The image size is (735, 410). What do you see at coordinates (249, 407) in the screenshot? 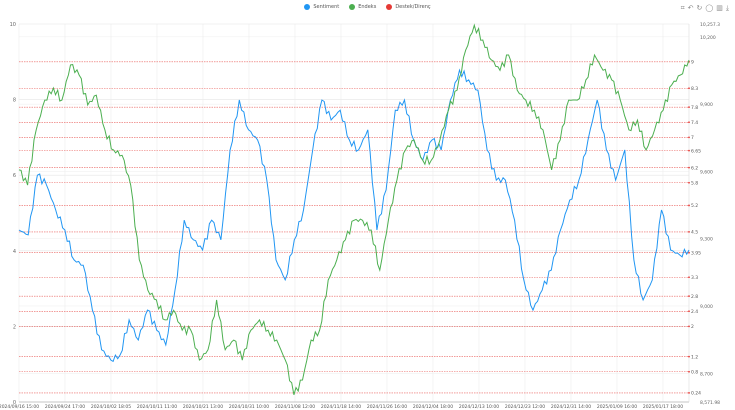
I see `x-tick-label: 2024/10/31 10:00` at bounding box center [249, 407].